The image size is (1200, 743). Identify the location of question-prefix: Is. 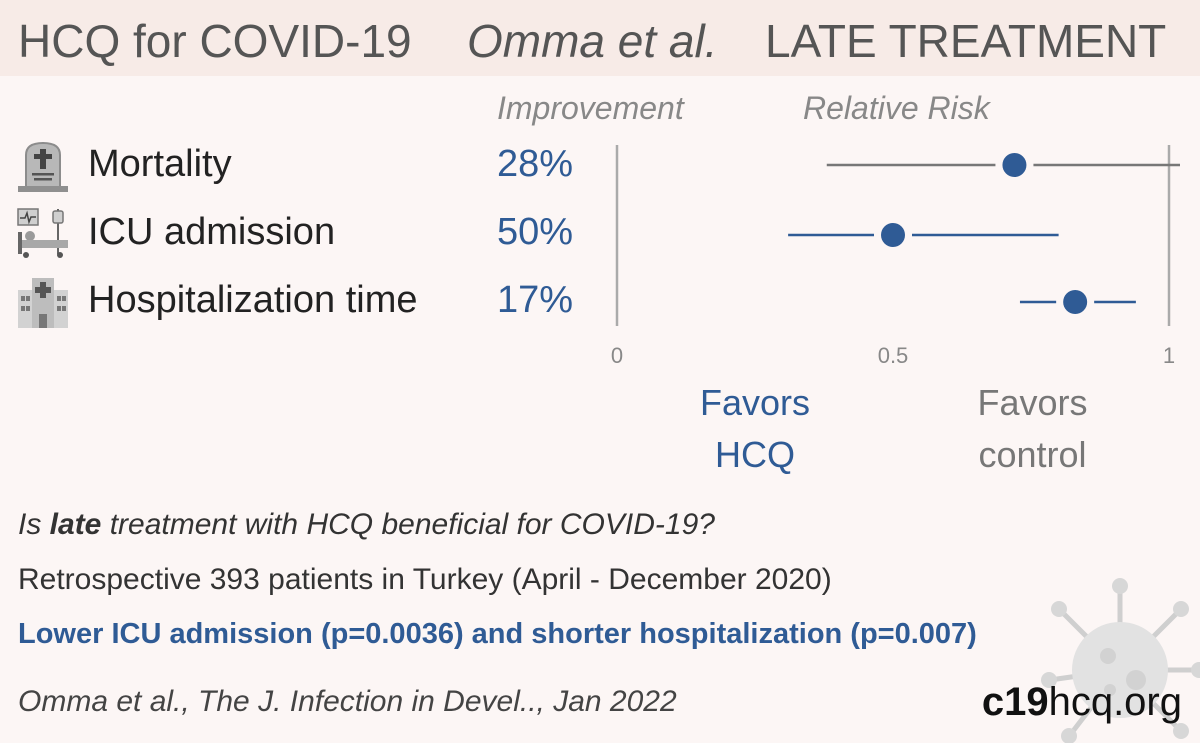
(34, 524).